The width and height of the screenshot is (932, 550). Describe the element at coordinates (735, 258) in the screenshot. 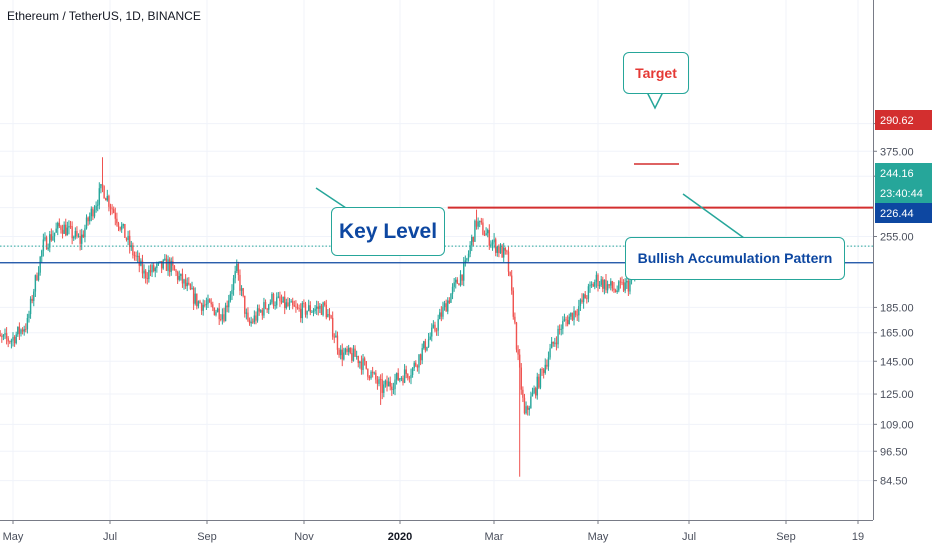

I see `bullish-pattern-callout: Bullish Accumulation Pattern` at that location.